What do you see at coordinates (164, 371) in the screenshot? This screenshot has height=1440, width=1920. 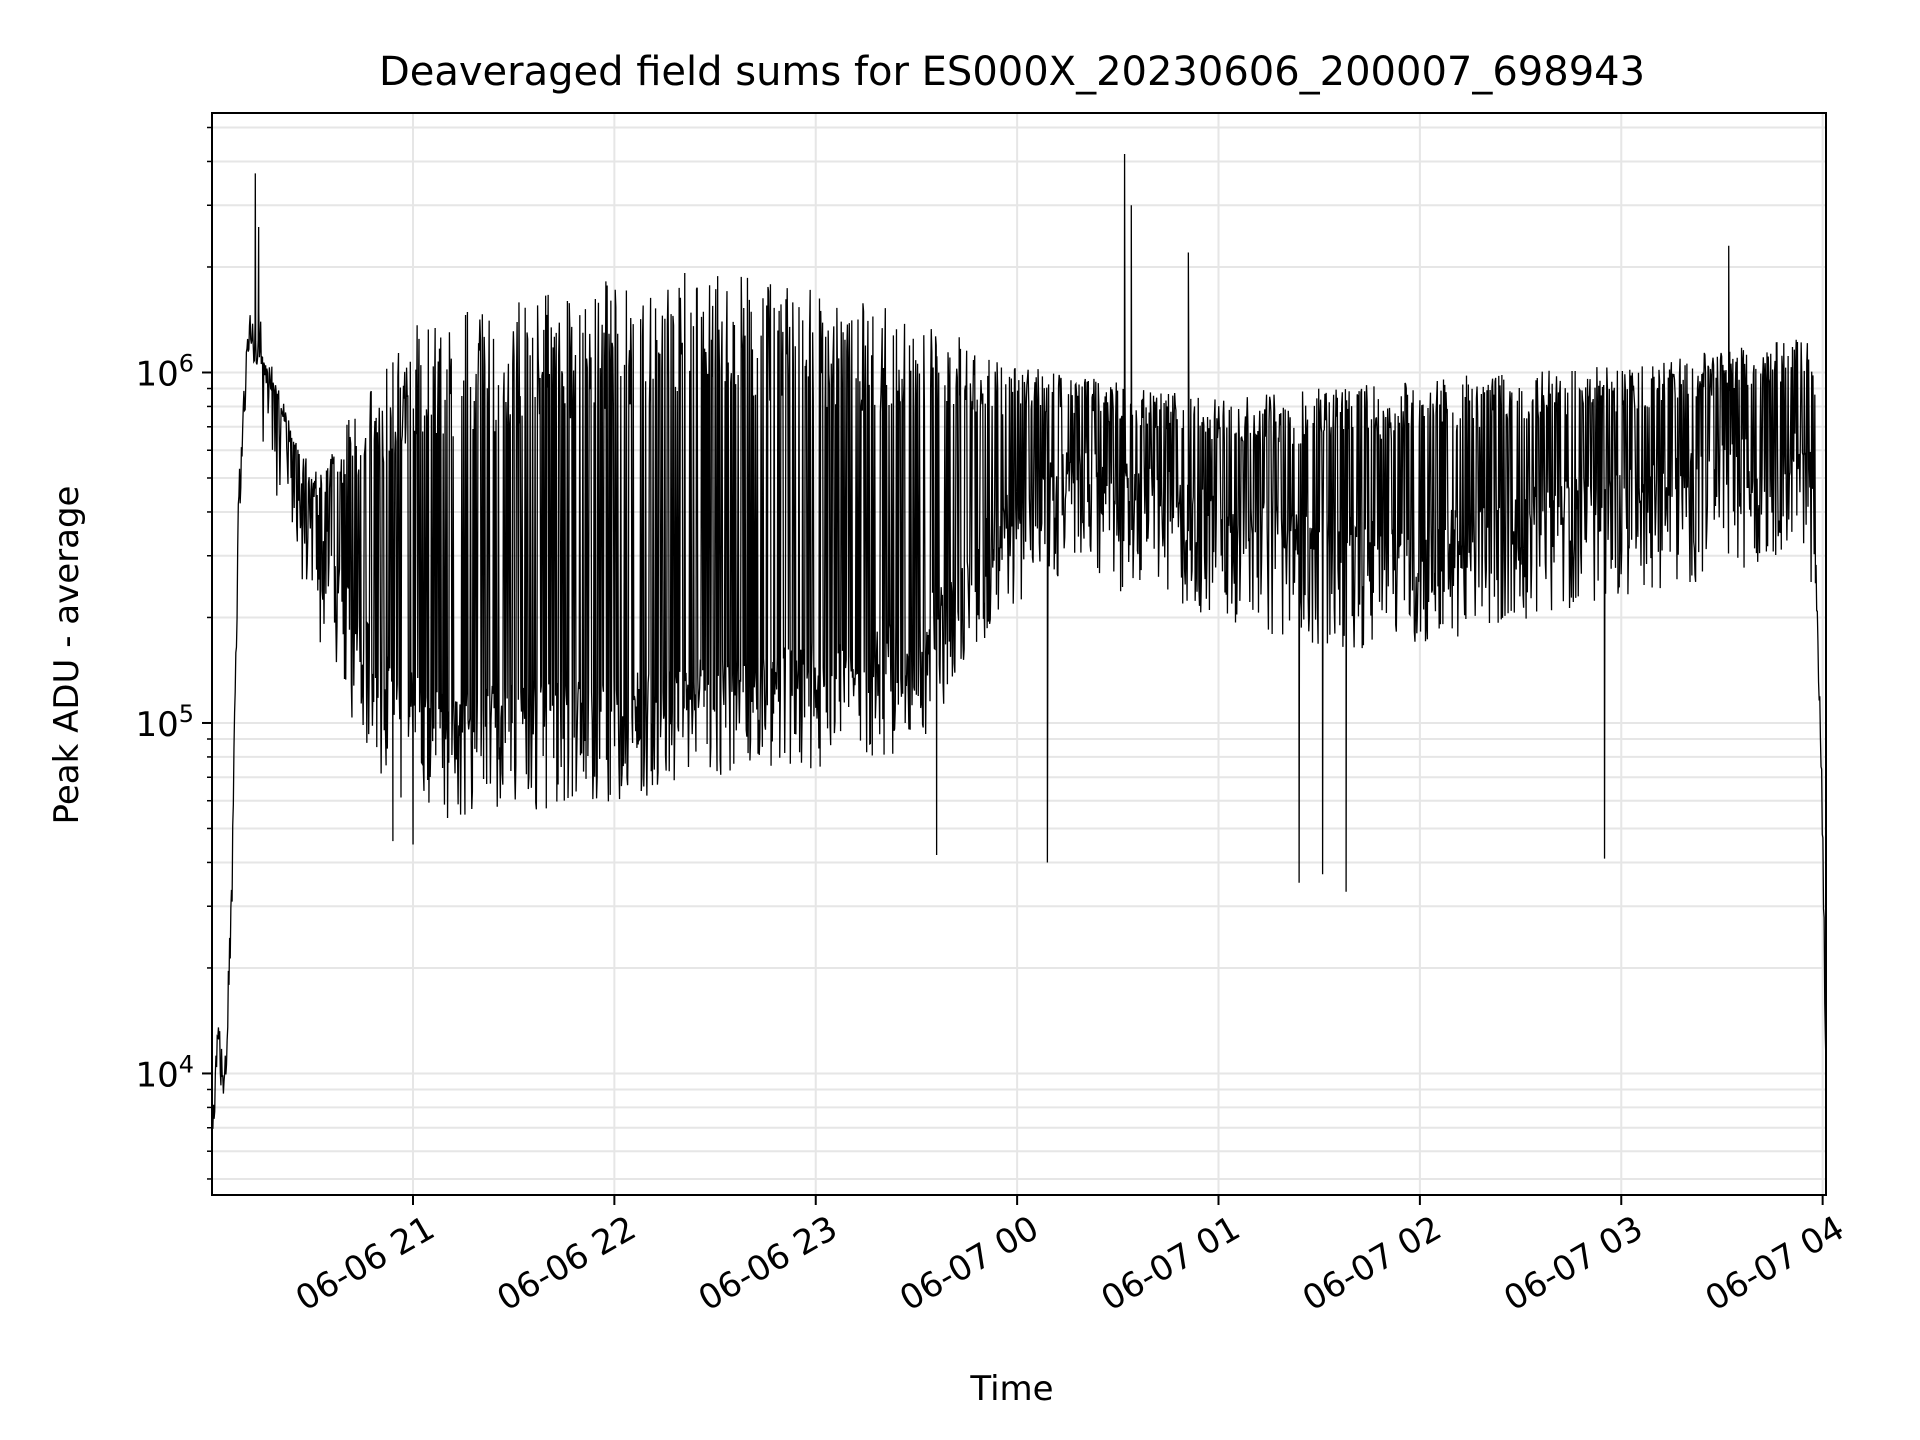 I see `y-tick-label: 10⁶` at bounding box center [164, 371].